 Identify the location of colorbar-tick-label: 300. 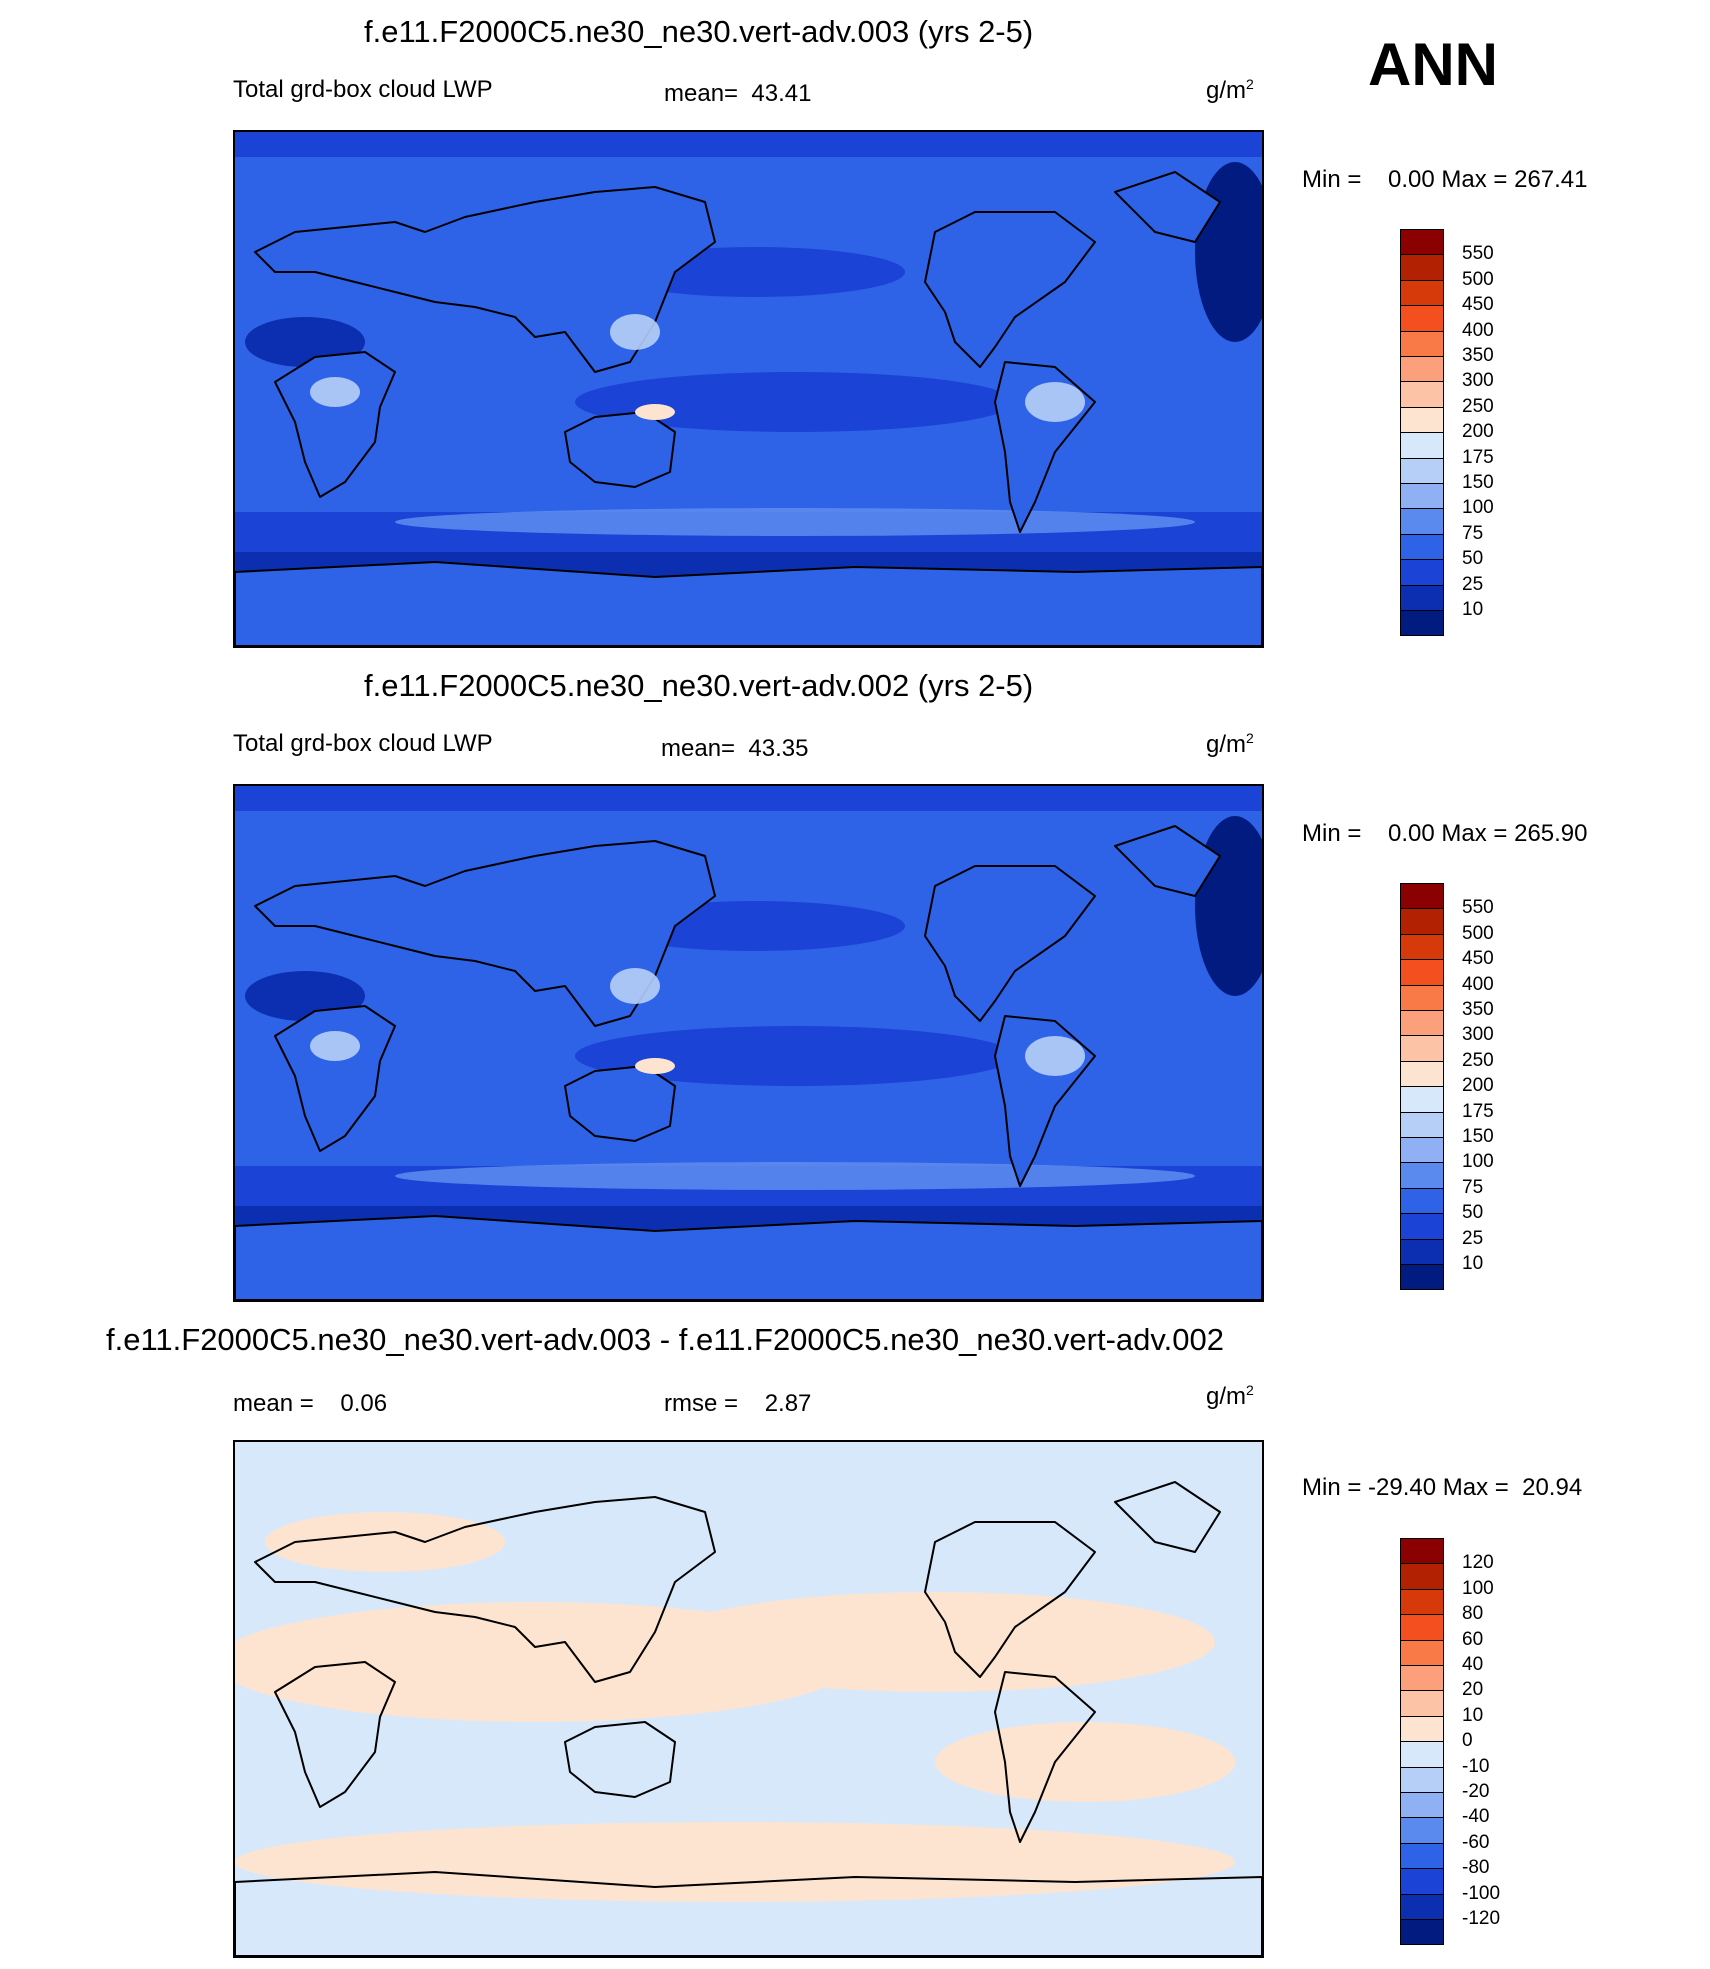
(1478, 381).